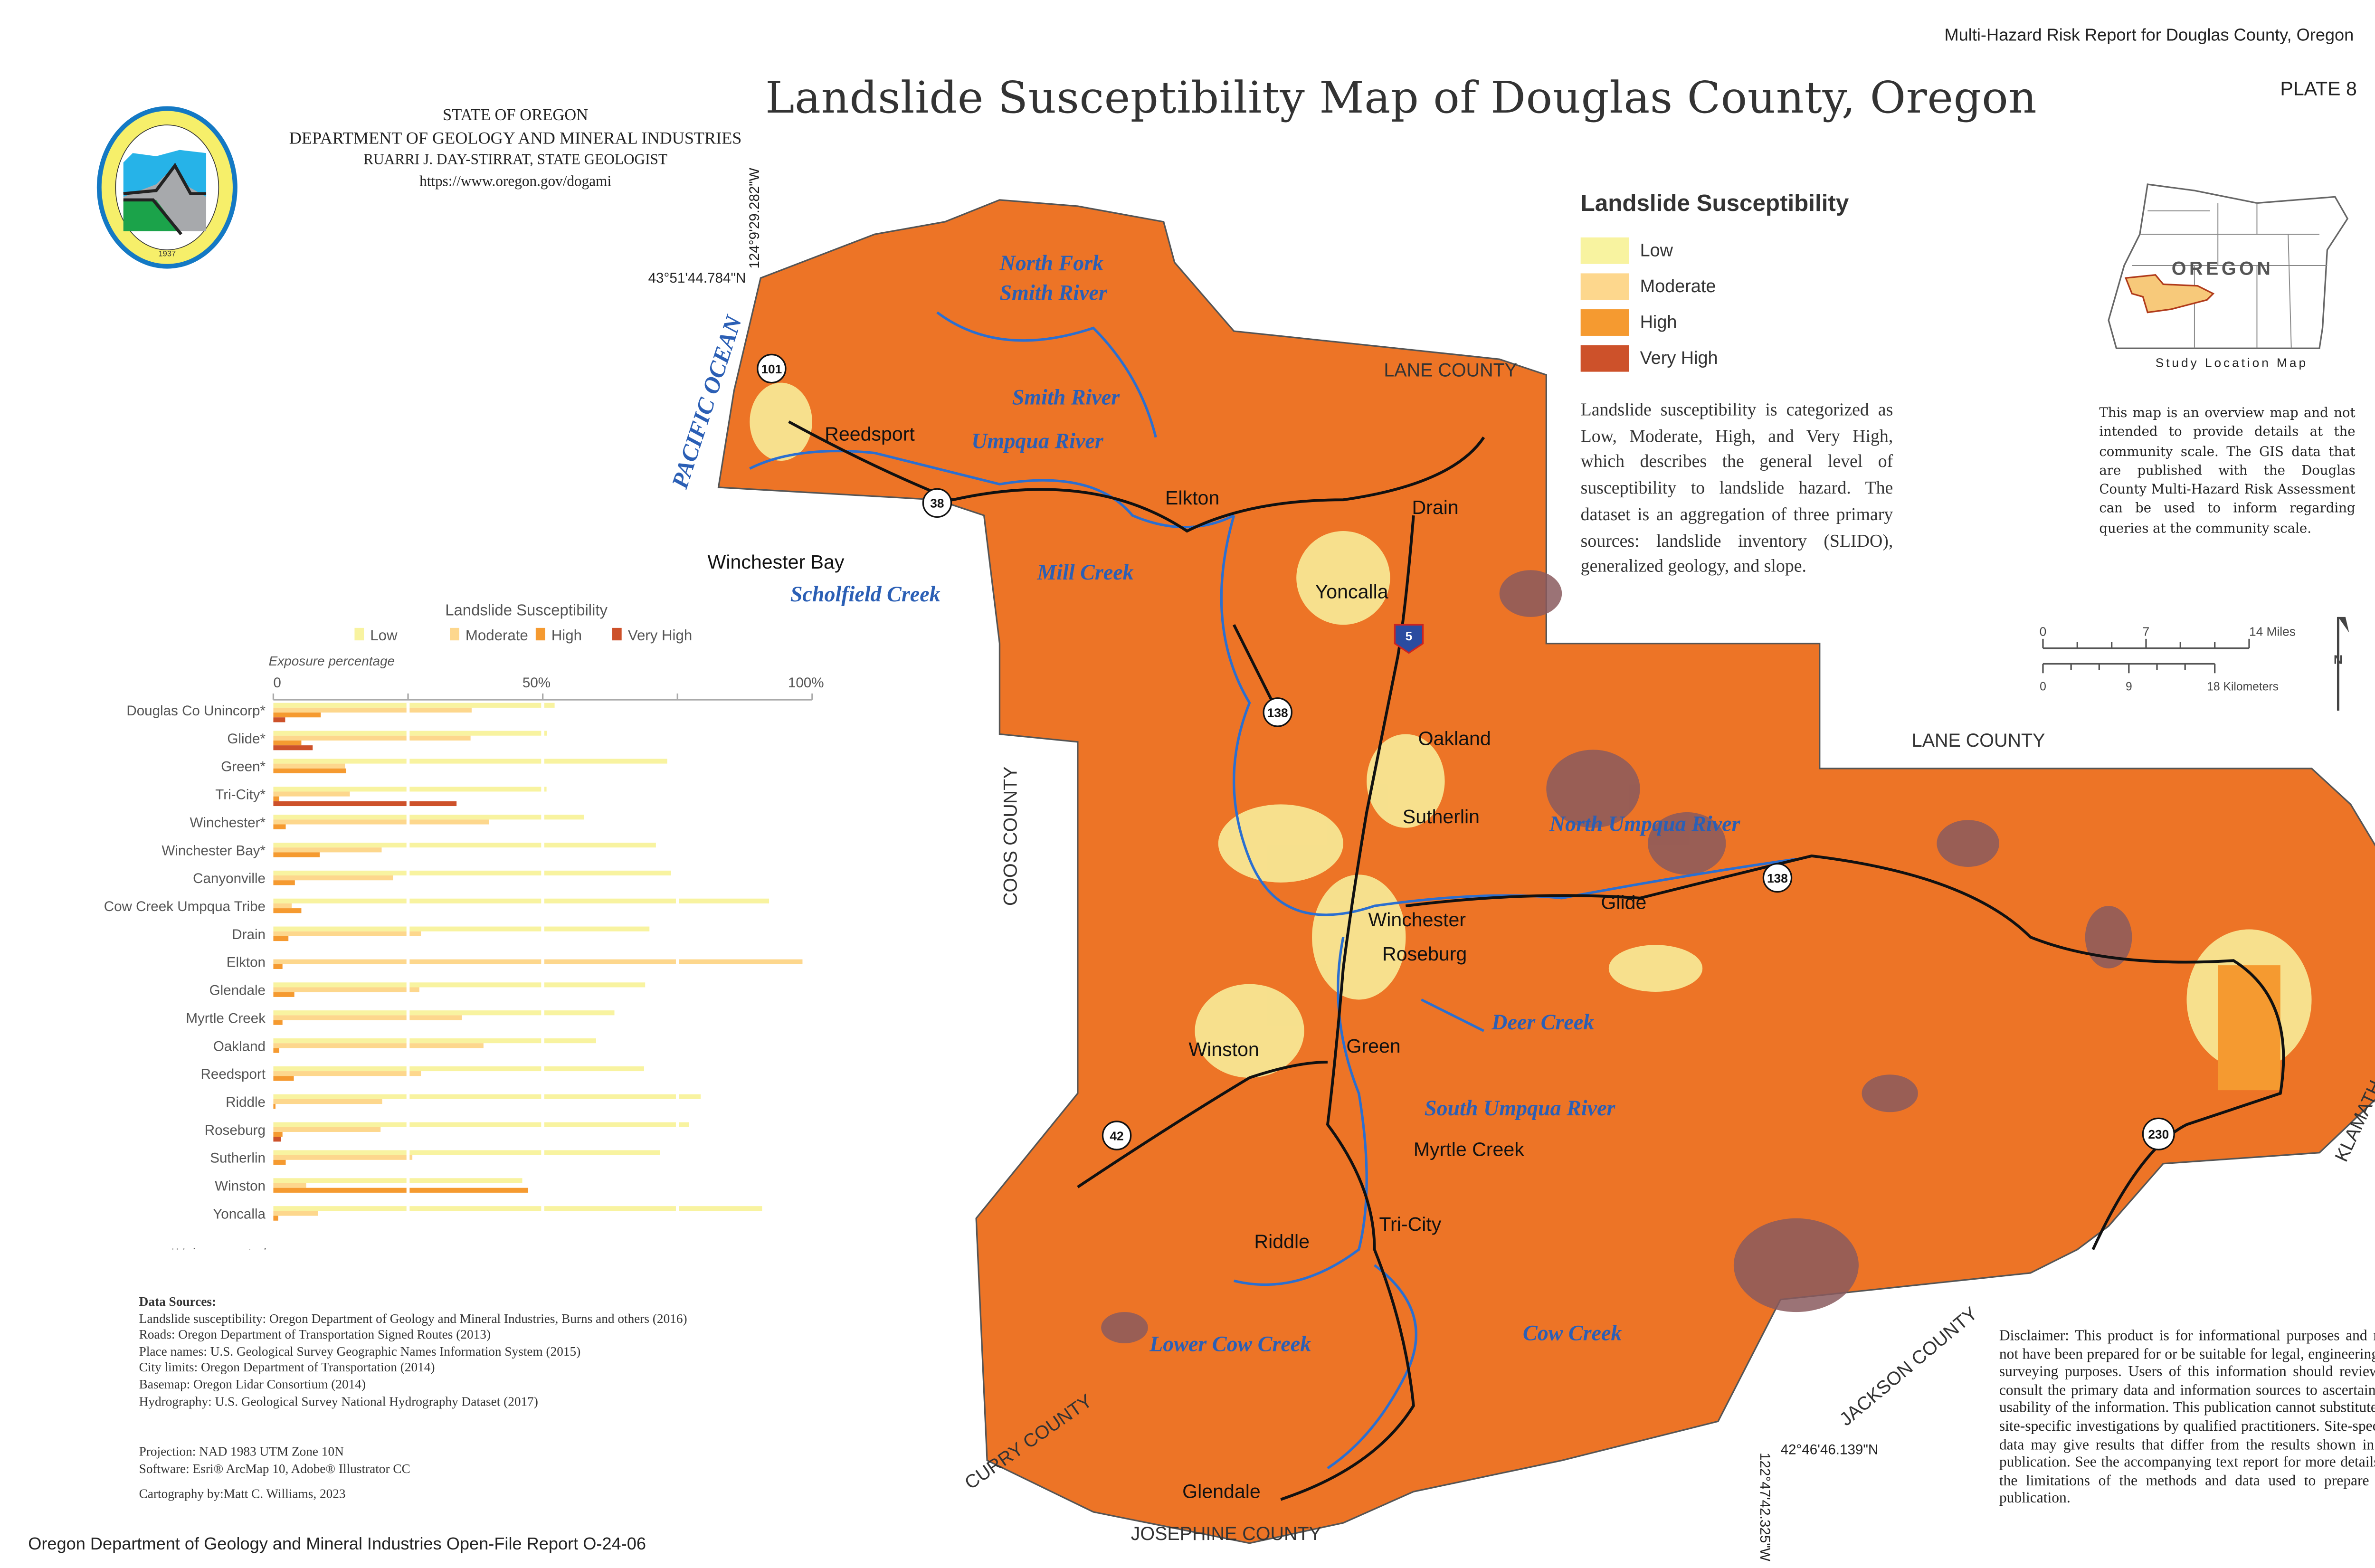 The height and width of the screenshot is (1568, 2375). What do you see at coordinates (246, 739) in the screenshot?
I see `category-label: Glide*` at bounding box center [246, 739].